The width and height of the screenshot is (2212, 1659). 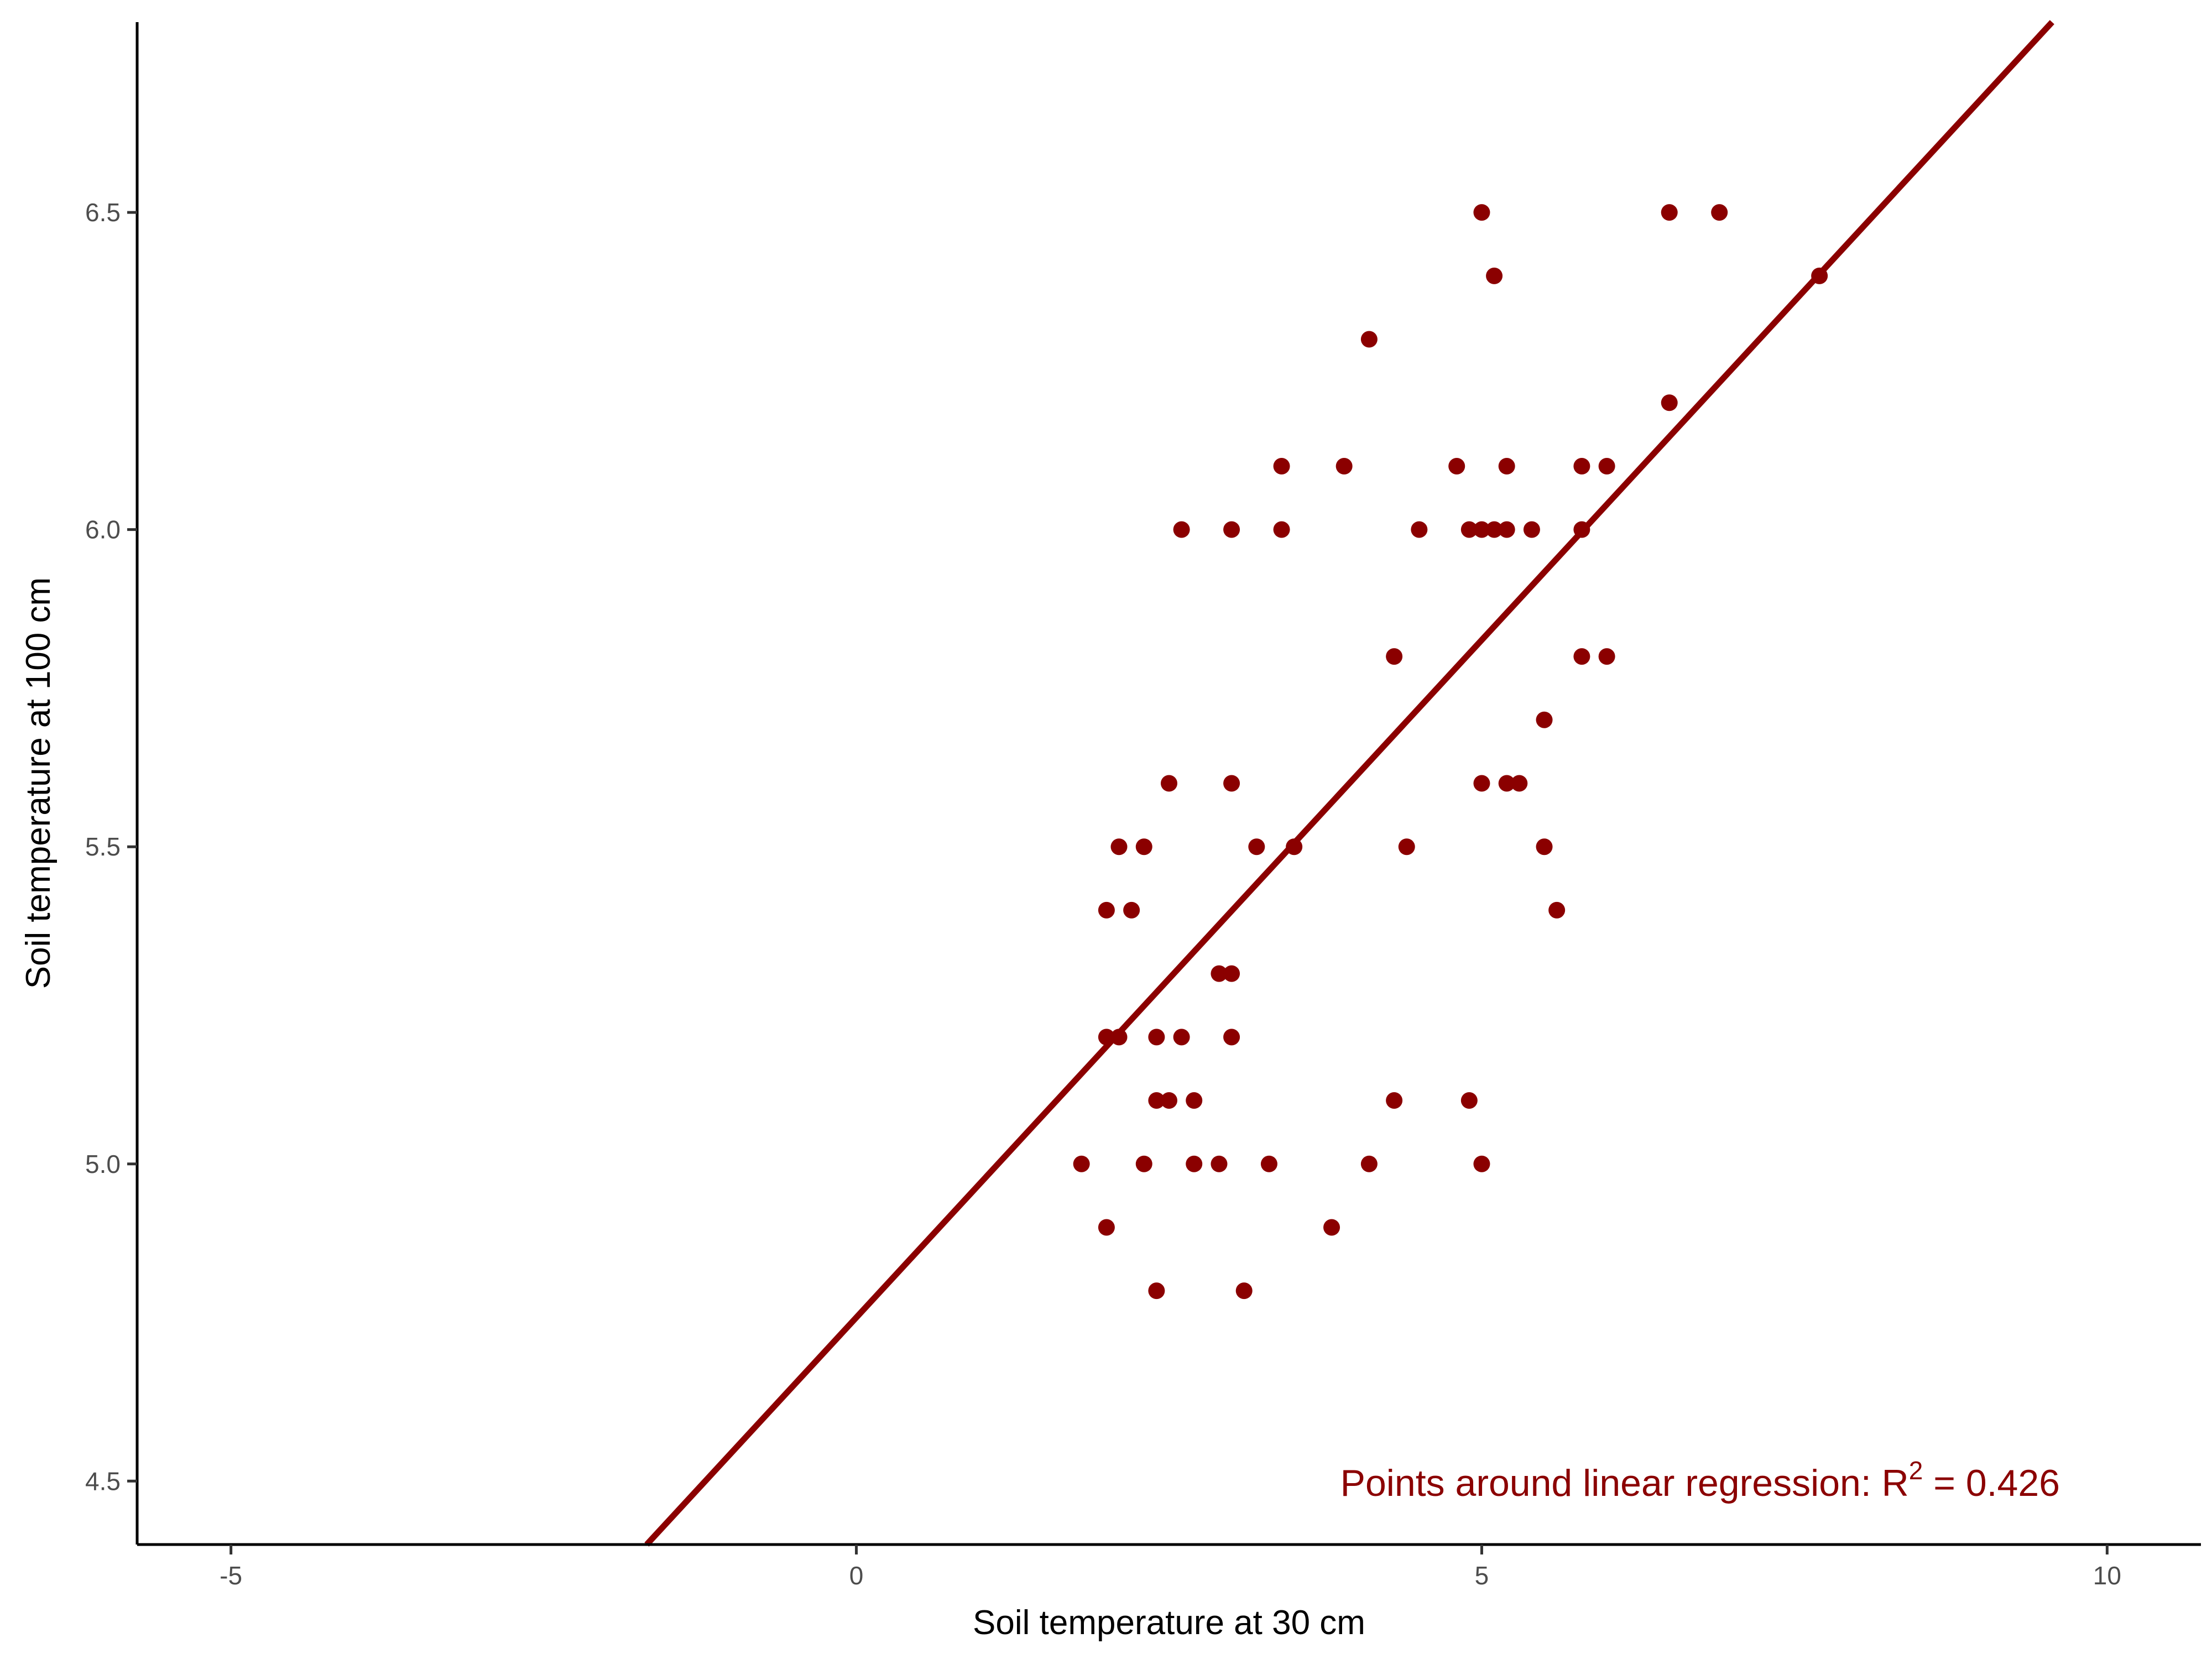 What do you see at coordinates (1992, 1483) in the screenshot?
I see `annotation-suffix: = 0.426` at bounding box center [1992, 1483].